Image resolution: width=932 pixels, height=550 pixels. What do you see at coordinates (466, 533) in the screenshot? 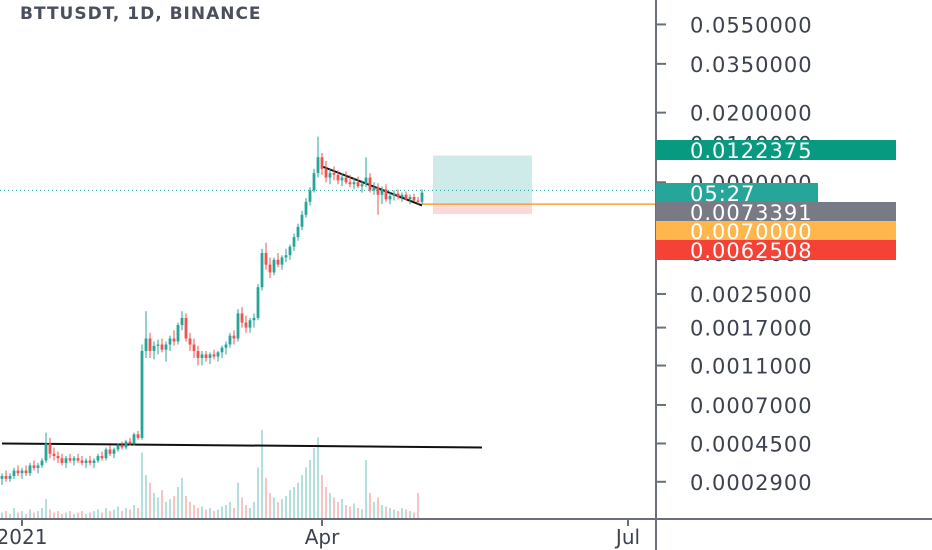
I see `time-axis: 2021 Apr Jul` at bounding box center [466, 533].